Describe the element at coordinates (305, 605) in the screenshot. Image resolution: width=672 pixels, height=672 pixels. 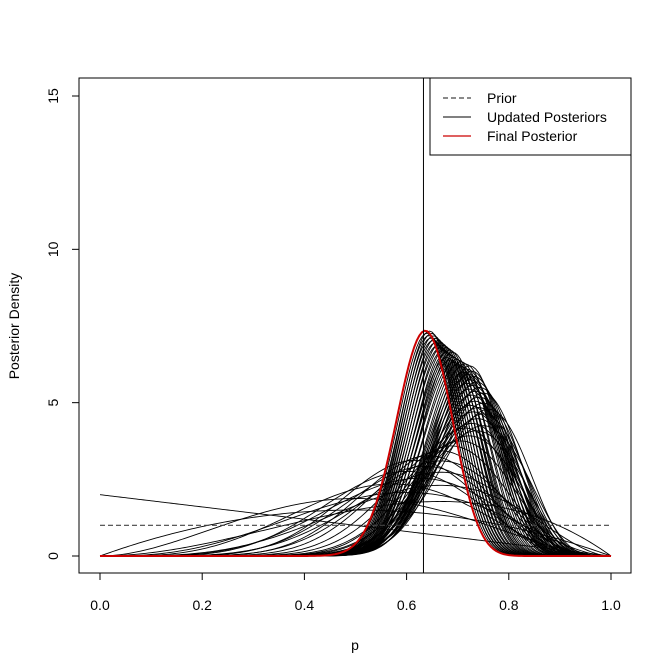
I see `x-tick-label: 0.4` at that location.